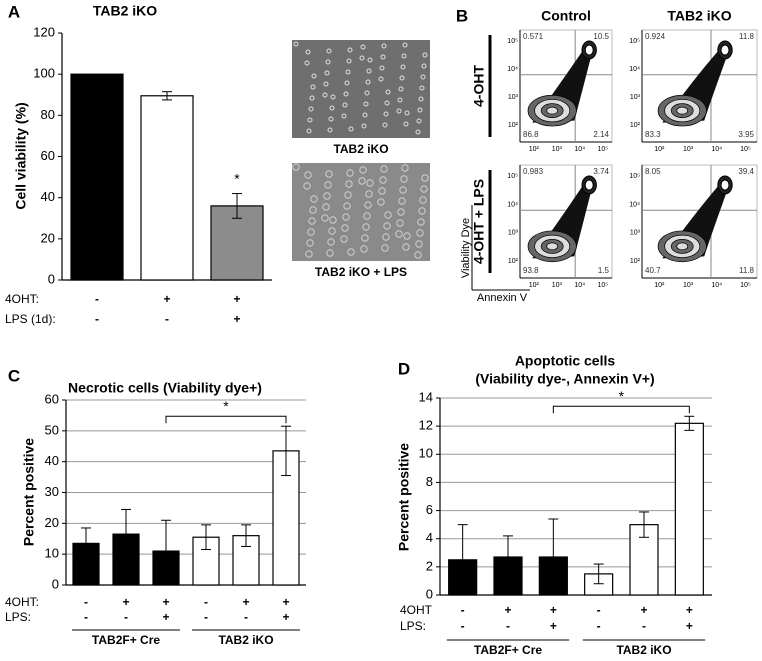  I want to click on panel-label: C, so click(14, 375).